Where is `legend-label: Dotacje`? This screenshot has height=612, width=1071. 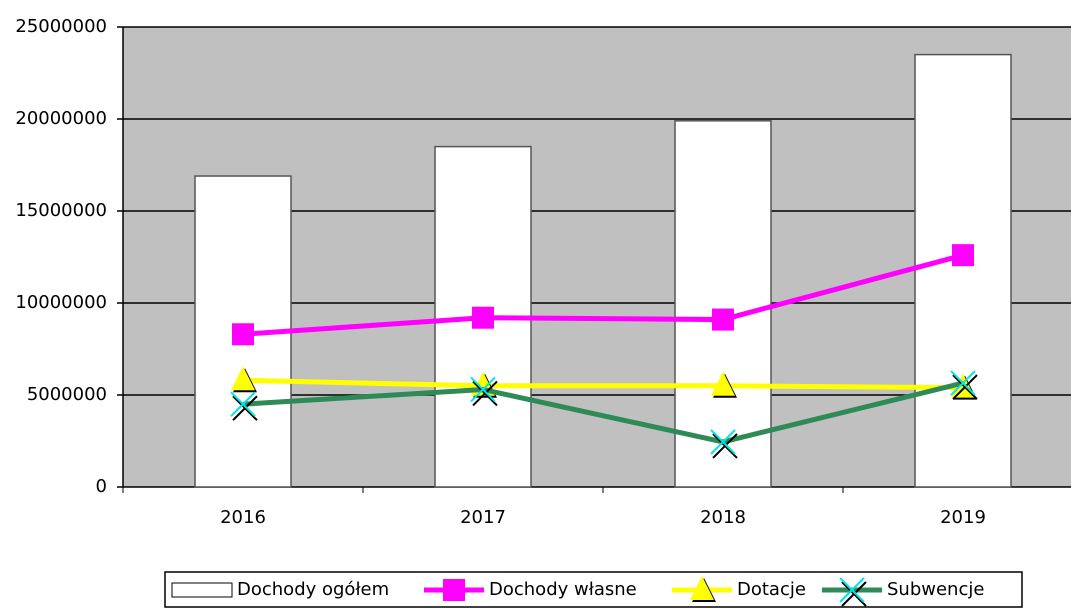 legend-label: Dotacje is located at coordinates (771, 589).